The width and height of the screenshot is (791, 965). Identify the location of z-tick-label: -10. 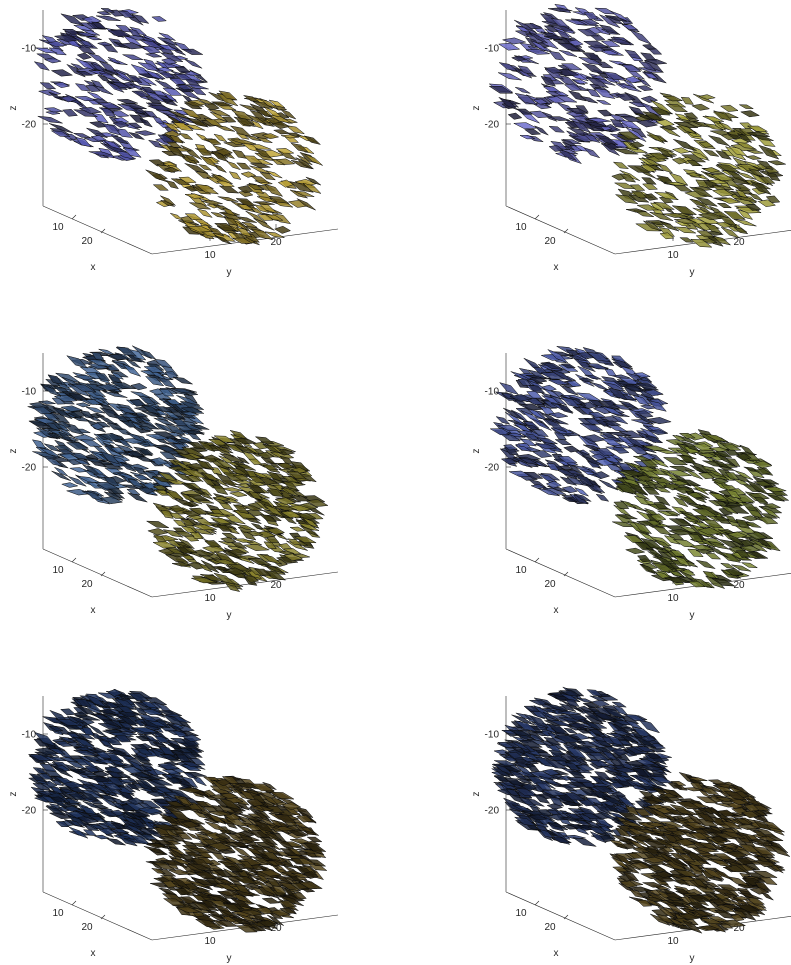
(29, 735).